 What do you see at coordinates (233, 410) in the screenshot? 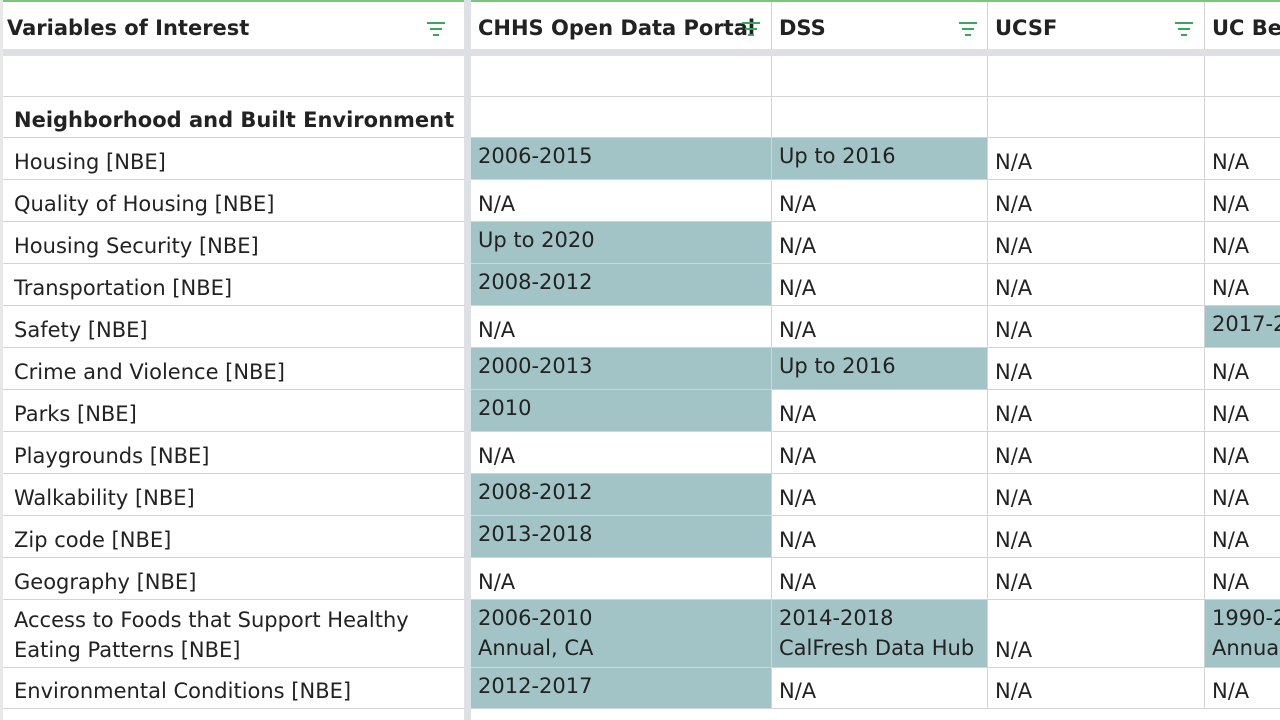
I see `cell-variable: Parks [NBE]` at bounding box center [233, 410].